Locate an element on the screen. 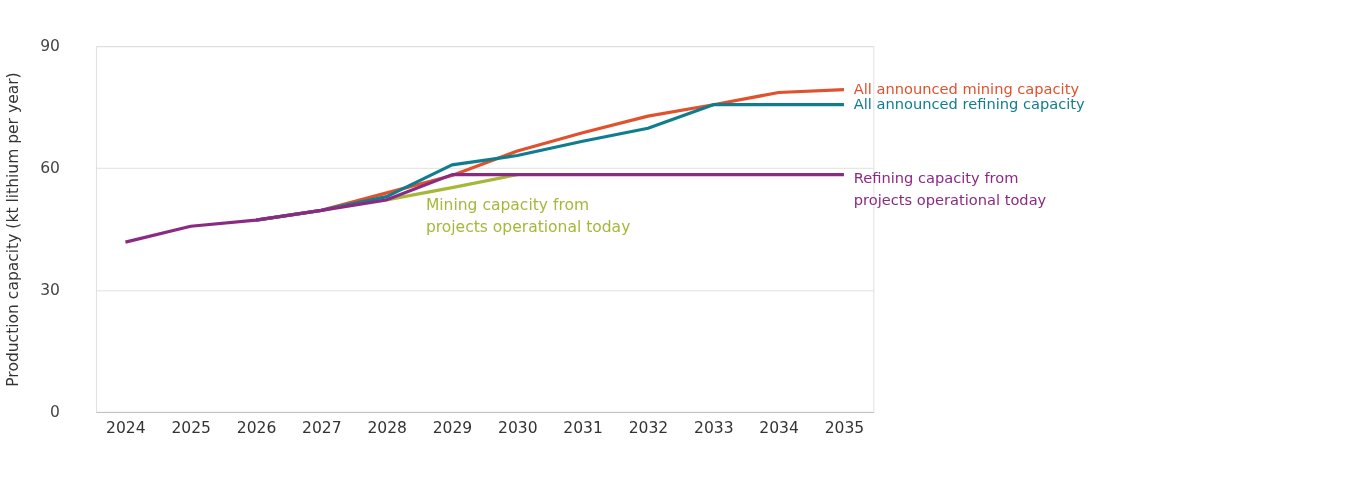 The height and width of the screenshot is (485, 1369). line-series is located at coordinates (484, 208).